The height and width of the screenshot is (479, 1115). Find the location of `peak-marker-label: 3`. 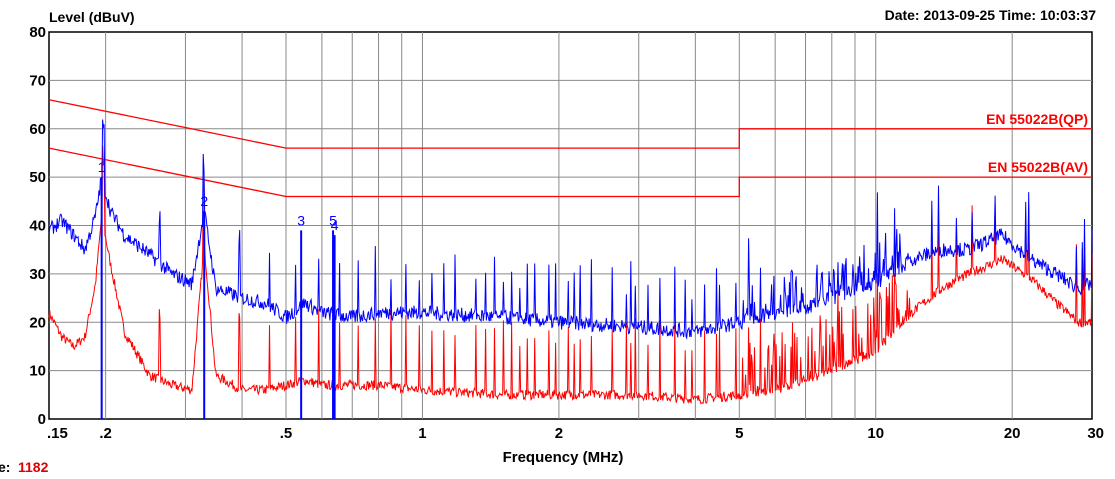

peak-marker-label: 3 is located at coordinates (301, 220).